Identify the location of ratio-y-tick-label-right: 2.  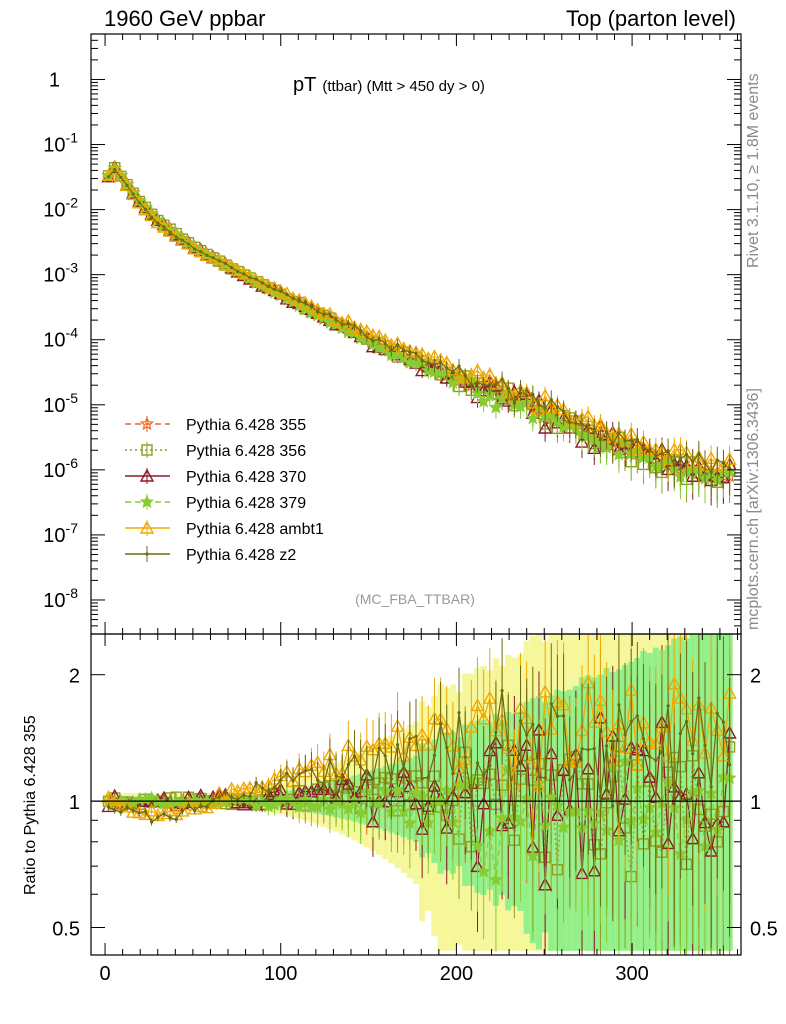
(755, 677).